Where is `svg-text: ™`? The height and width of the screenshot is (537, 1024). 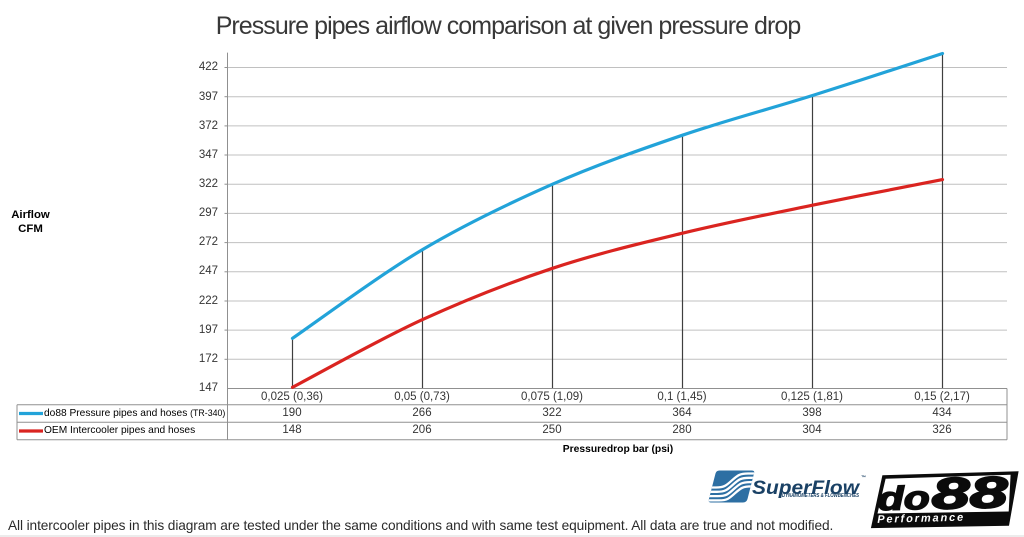
svg-text: ™ is located at coordinates (863, 478).